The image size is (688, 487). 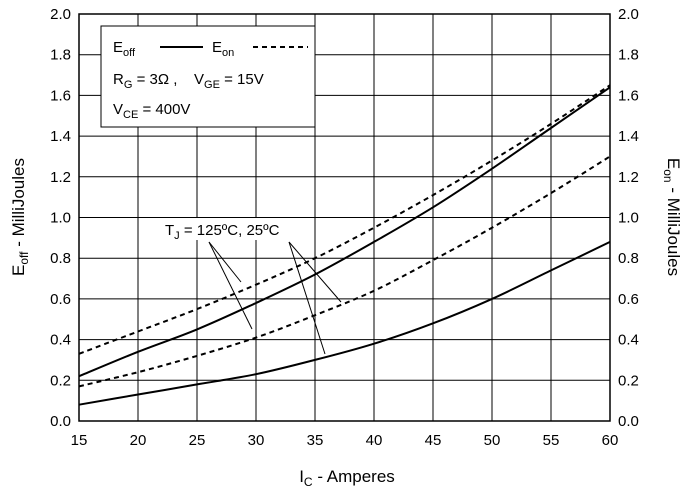 What do you see at coordinates (345, 440) in the screenshot?
I see `x-ticks: 15 20 25 30 35 40 45 50 55 60` at bounding box center [345, 440].